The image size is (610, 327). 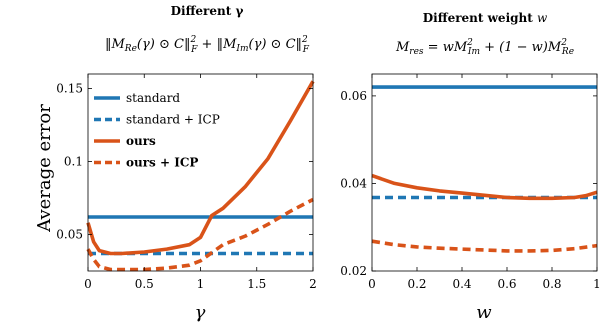 What do you see at coordinates (153, 98) in the screenshot?
I see `legend-label: standard` at bounding box center [153, 98].